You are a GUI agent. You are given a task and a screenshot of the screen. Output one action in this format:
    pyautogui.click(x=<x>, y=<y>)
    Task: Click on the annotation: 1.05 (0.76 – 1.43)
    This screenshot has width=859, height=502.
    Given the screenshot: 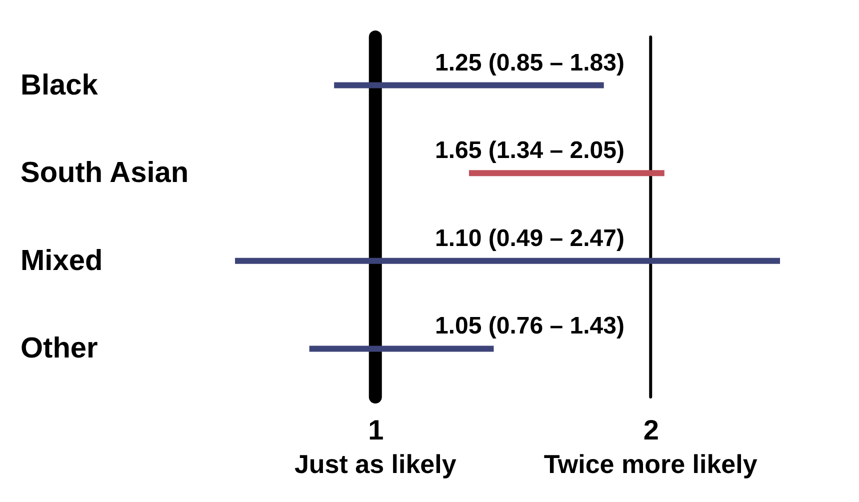 What is the action you would take?
    pyautogui.click(x=529, y=326)
    